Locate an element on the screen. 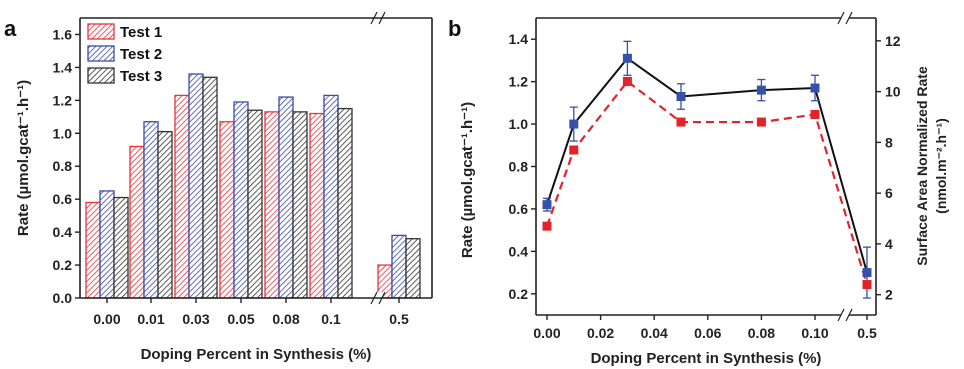 This screenshot has width=964, height=369. bar-test-2-0.5 is located at coordinates (399, 266).